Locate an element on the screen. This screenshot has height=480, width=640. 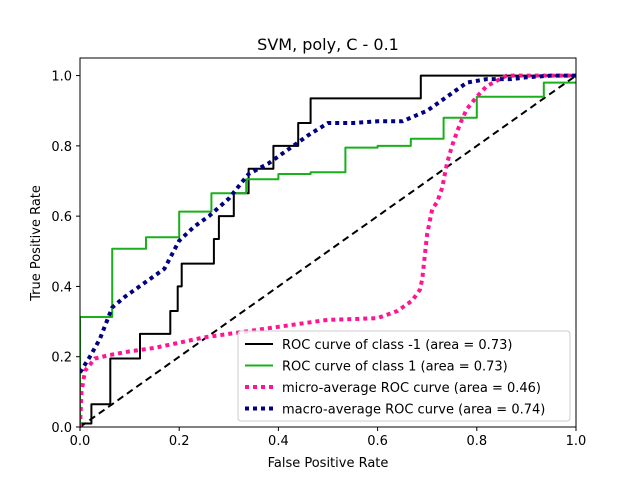
legend-entry-2: micro-average ROC curve (area = 0.46) is located at coordinates (411, 388).